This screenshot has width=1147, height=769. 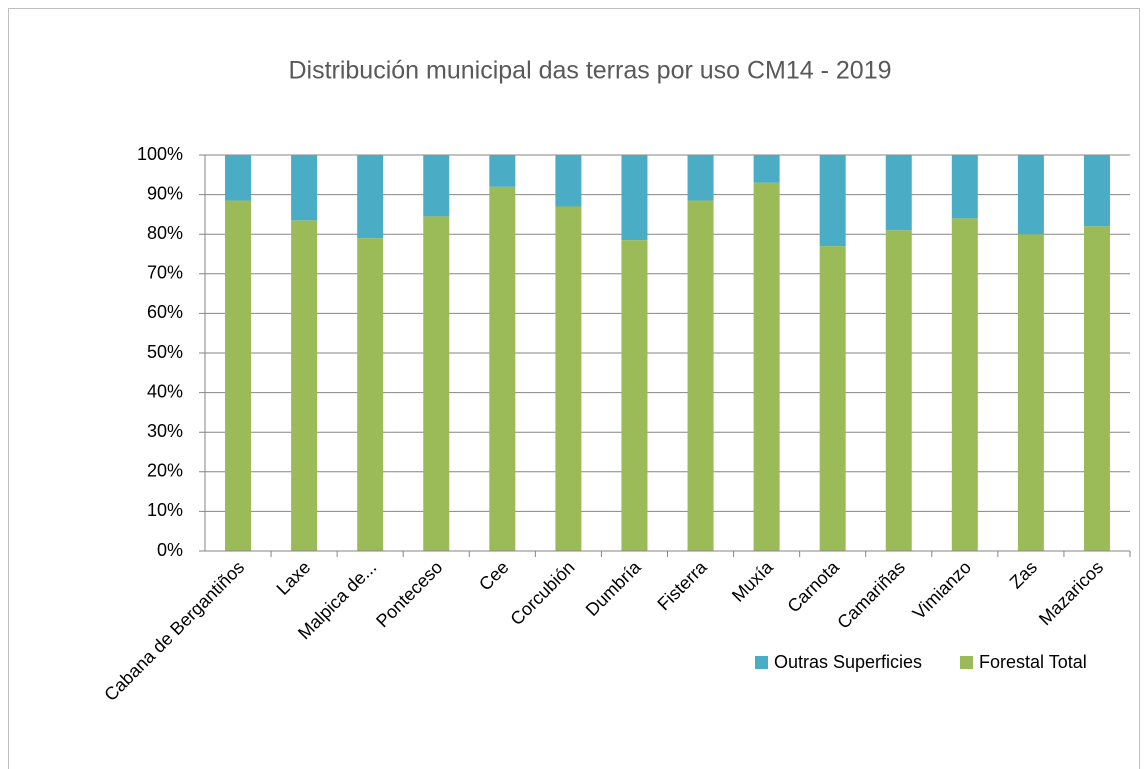 I want to click on legend-label: Outras Superficies, so click(x=848, y=662).